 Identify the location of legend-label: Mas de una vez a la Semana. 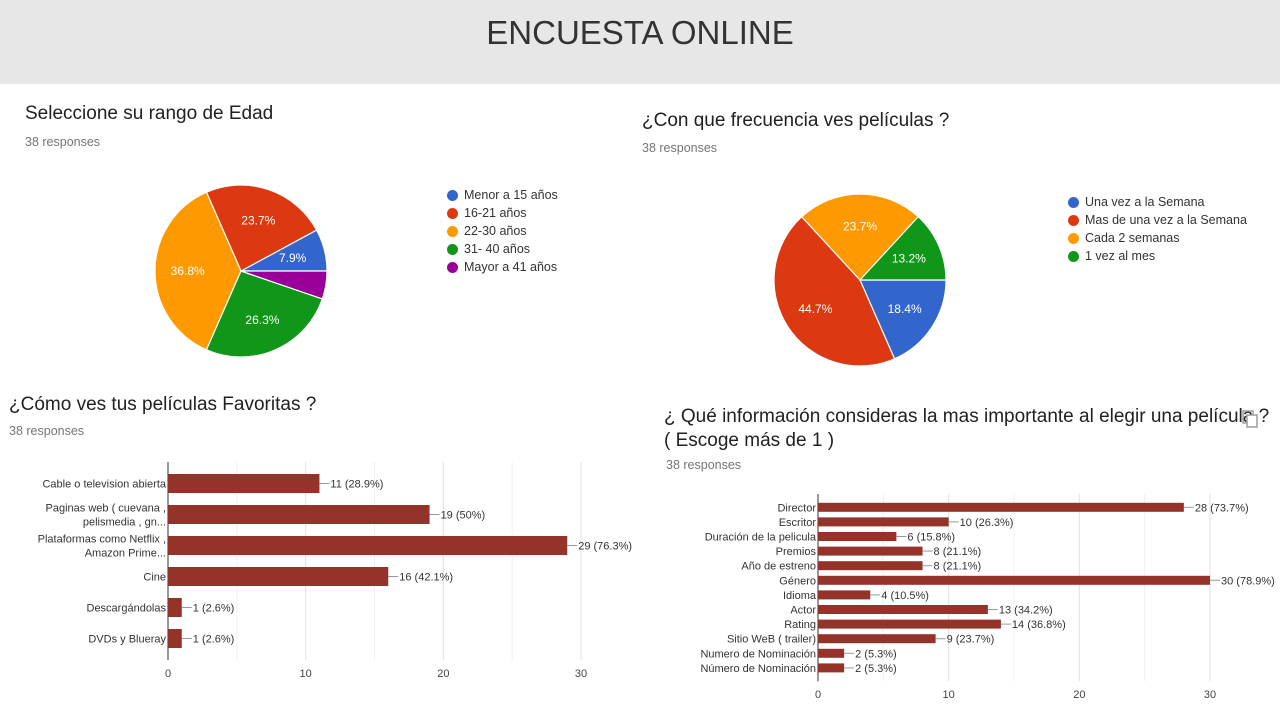
(1166, 220).